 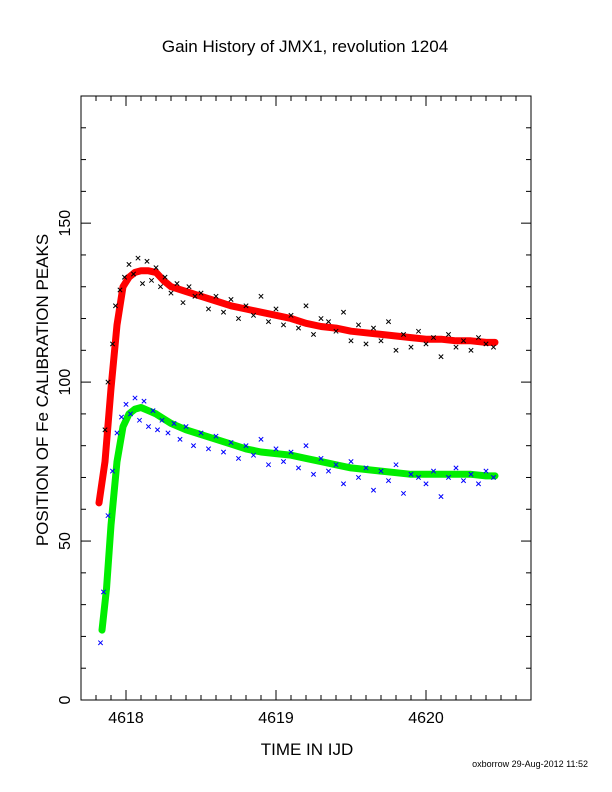 I want to click on y-tick-label: 50, so click(x=65, y=541).